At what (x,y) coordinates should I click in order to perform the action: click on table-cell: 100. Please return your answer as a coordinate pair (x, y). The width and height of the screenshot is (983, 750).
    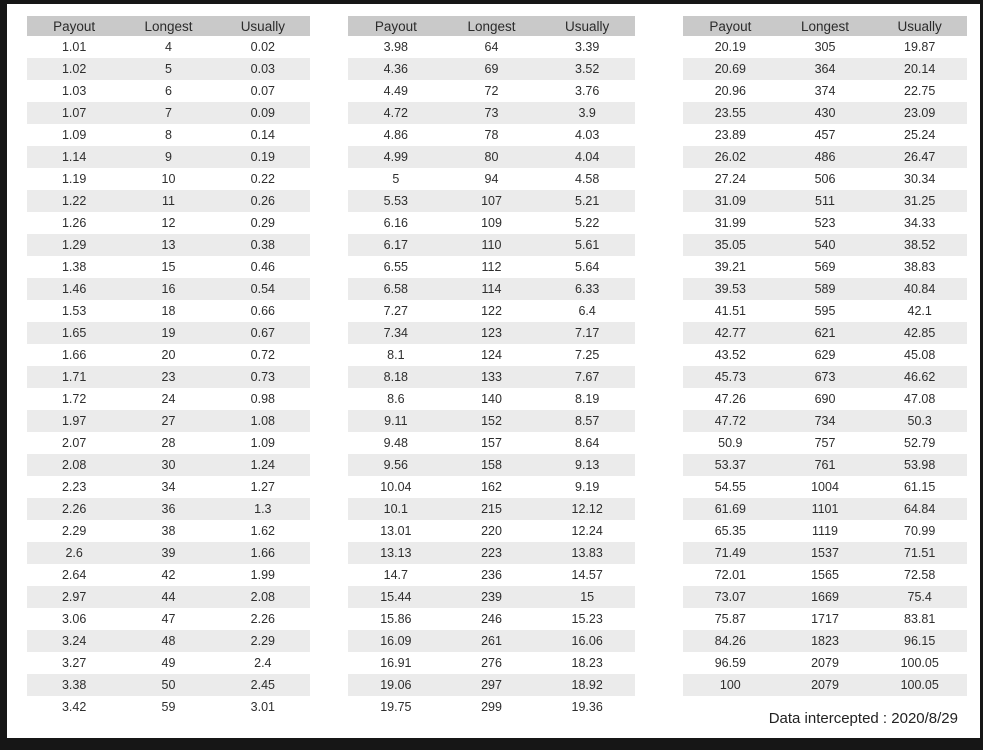
    Looking at the image, I should click on (730, 685).